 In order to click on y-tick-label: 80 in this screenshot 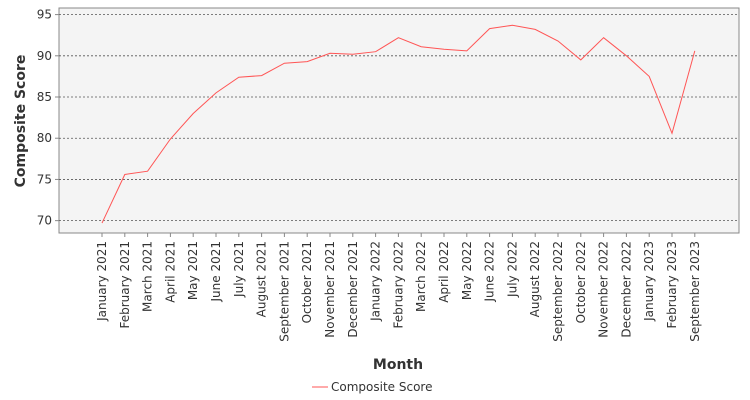, I will do `click(44, 138)`.